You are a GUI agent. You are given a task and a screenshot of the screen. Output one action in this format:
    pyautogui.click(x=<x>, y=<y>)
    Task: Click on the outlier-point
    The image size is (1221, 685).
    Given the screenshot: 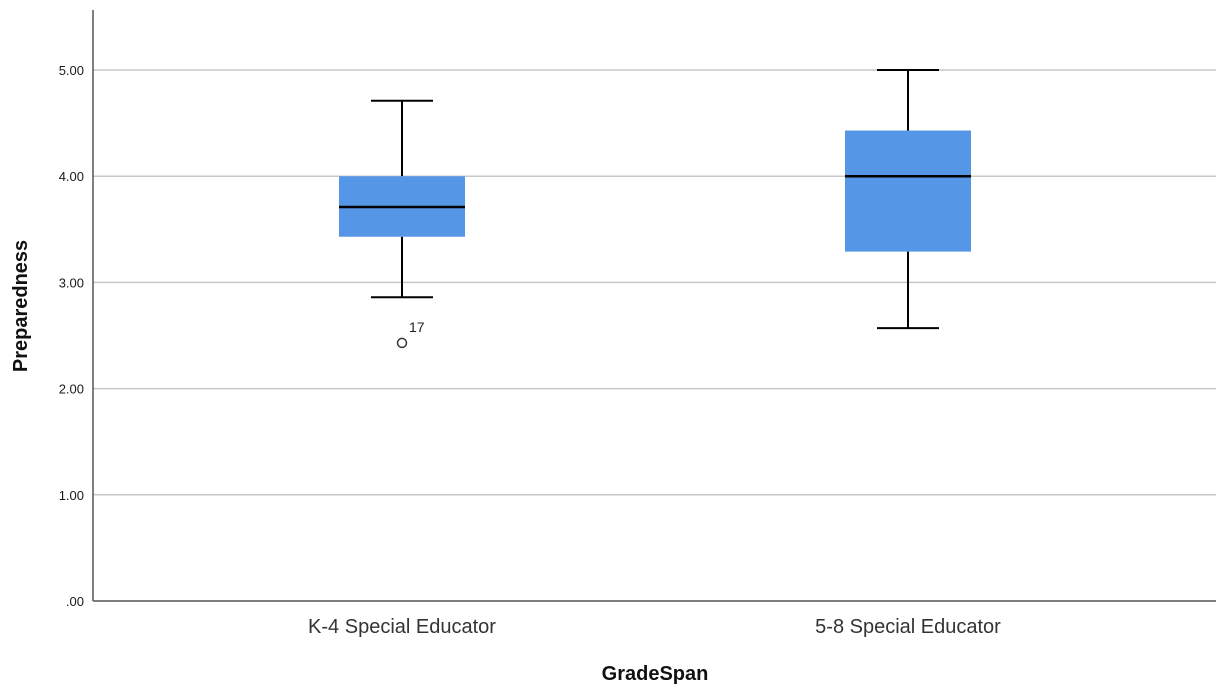 What is the action you would take?
    pyautogui.click(x=402, y=343)
    